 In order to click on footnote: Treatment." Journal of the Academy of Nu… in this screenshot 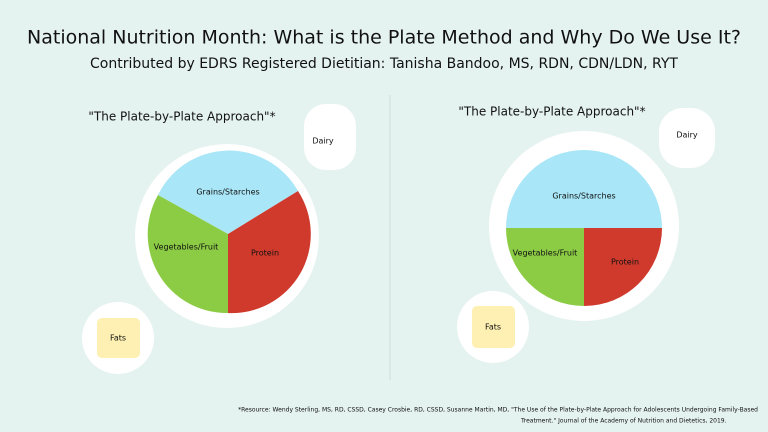, I will do `click(623, 421)`.